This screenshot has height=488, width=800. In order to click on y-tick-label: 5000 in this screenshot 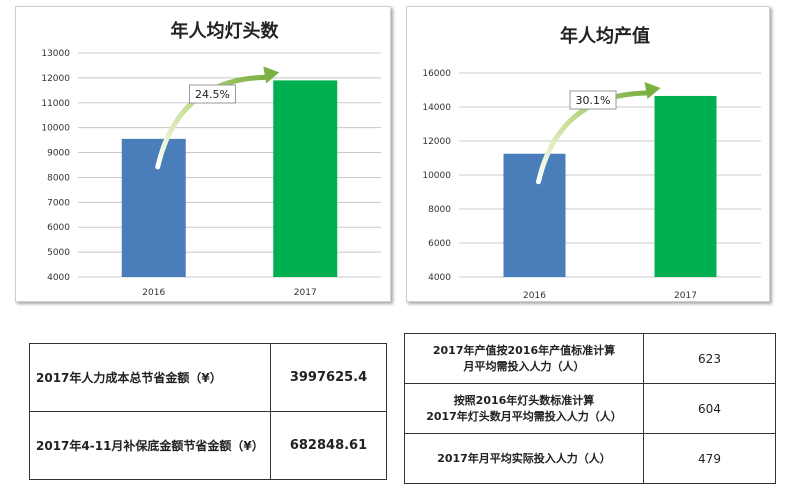, I will do `click(58, 253)`.